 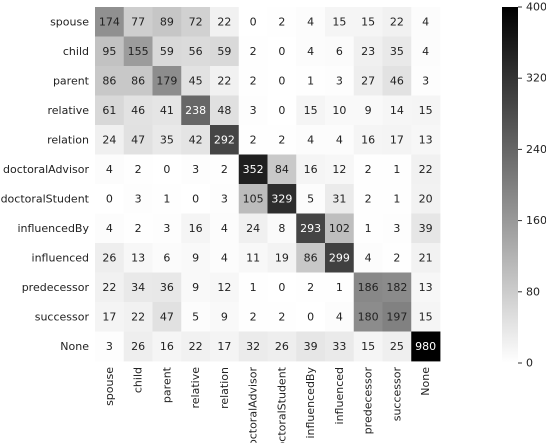 What do you see at coordinates (426, 316) in the screenshot?
I see `cell-value-label: 15` at bounding box center [426, 316].